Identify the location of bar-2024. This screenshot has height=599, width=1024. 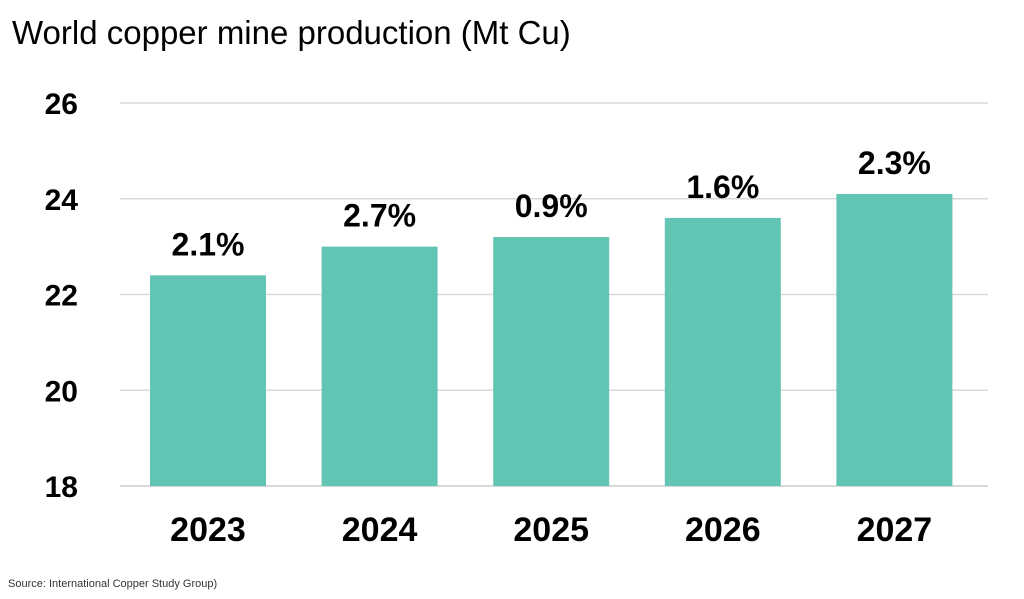
(379, 366).